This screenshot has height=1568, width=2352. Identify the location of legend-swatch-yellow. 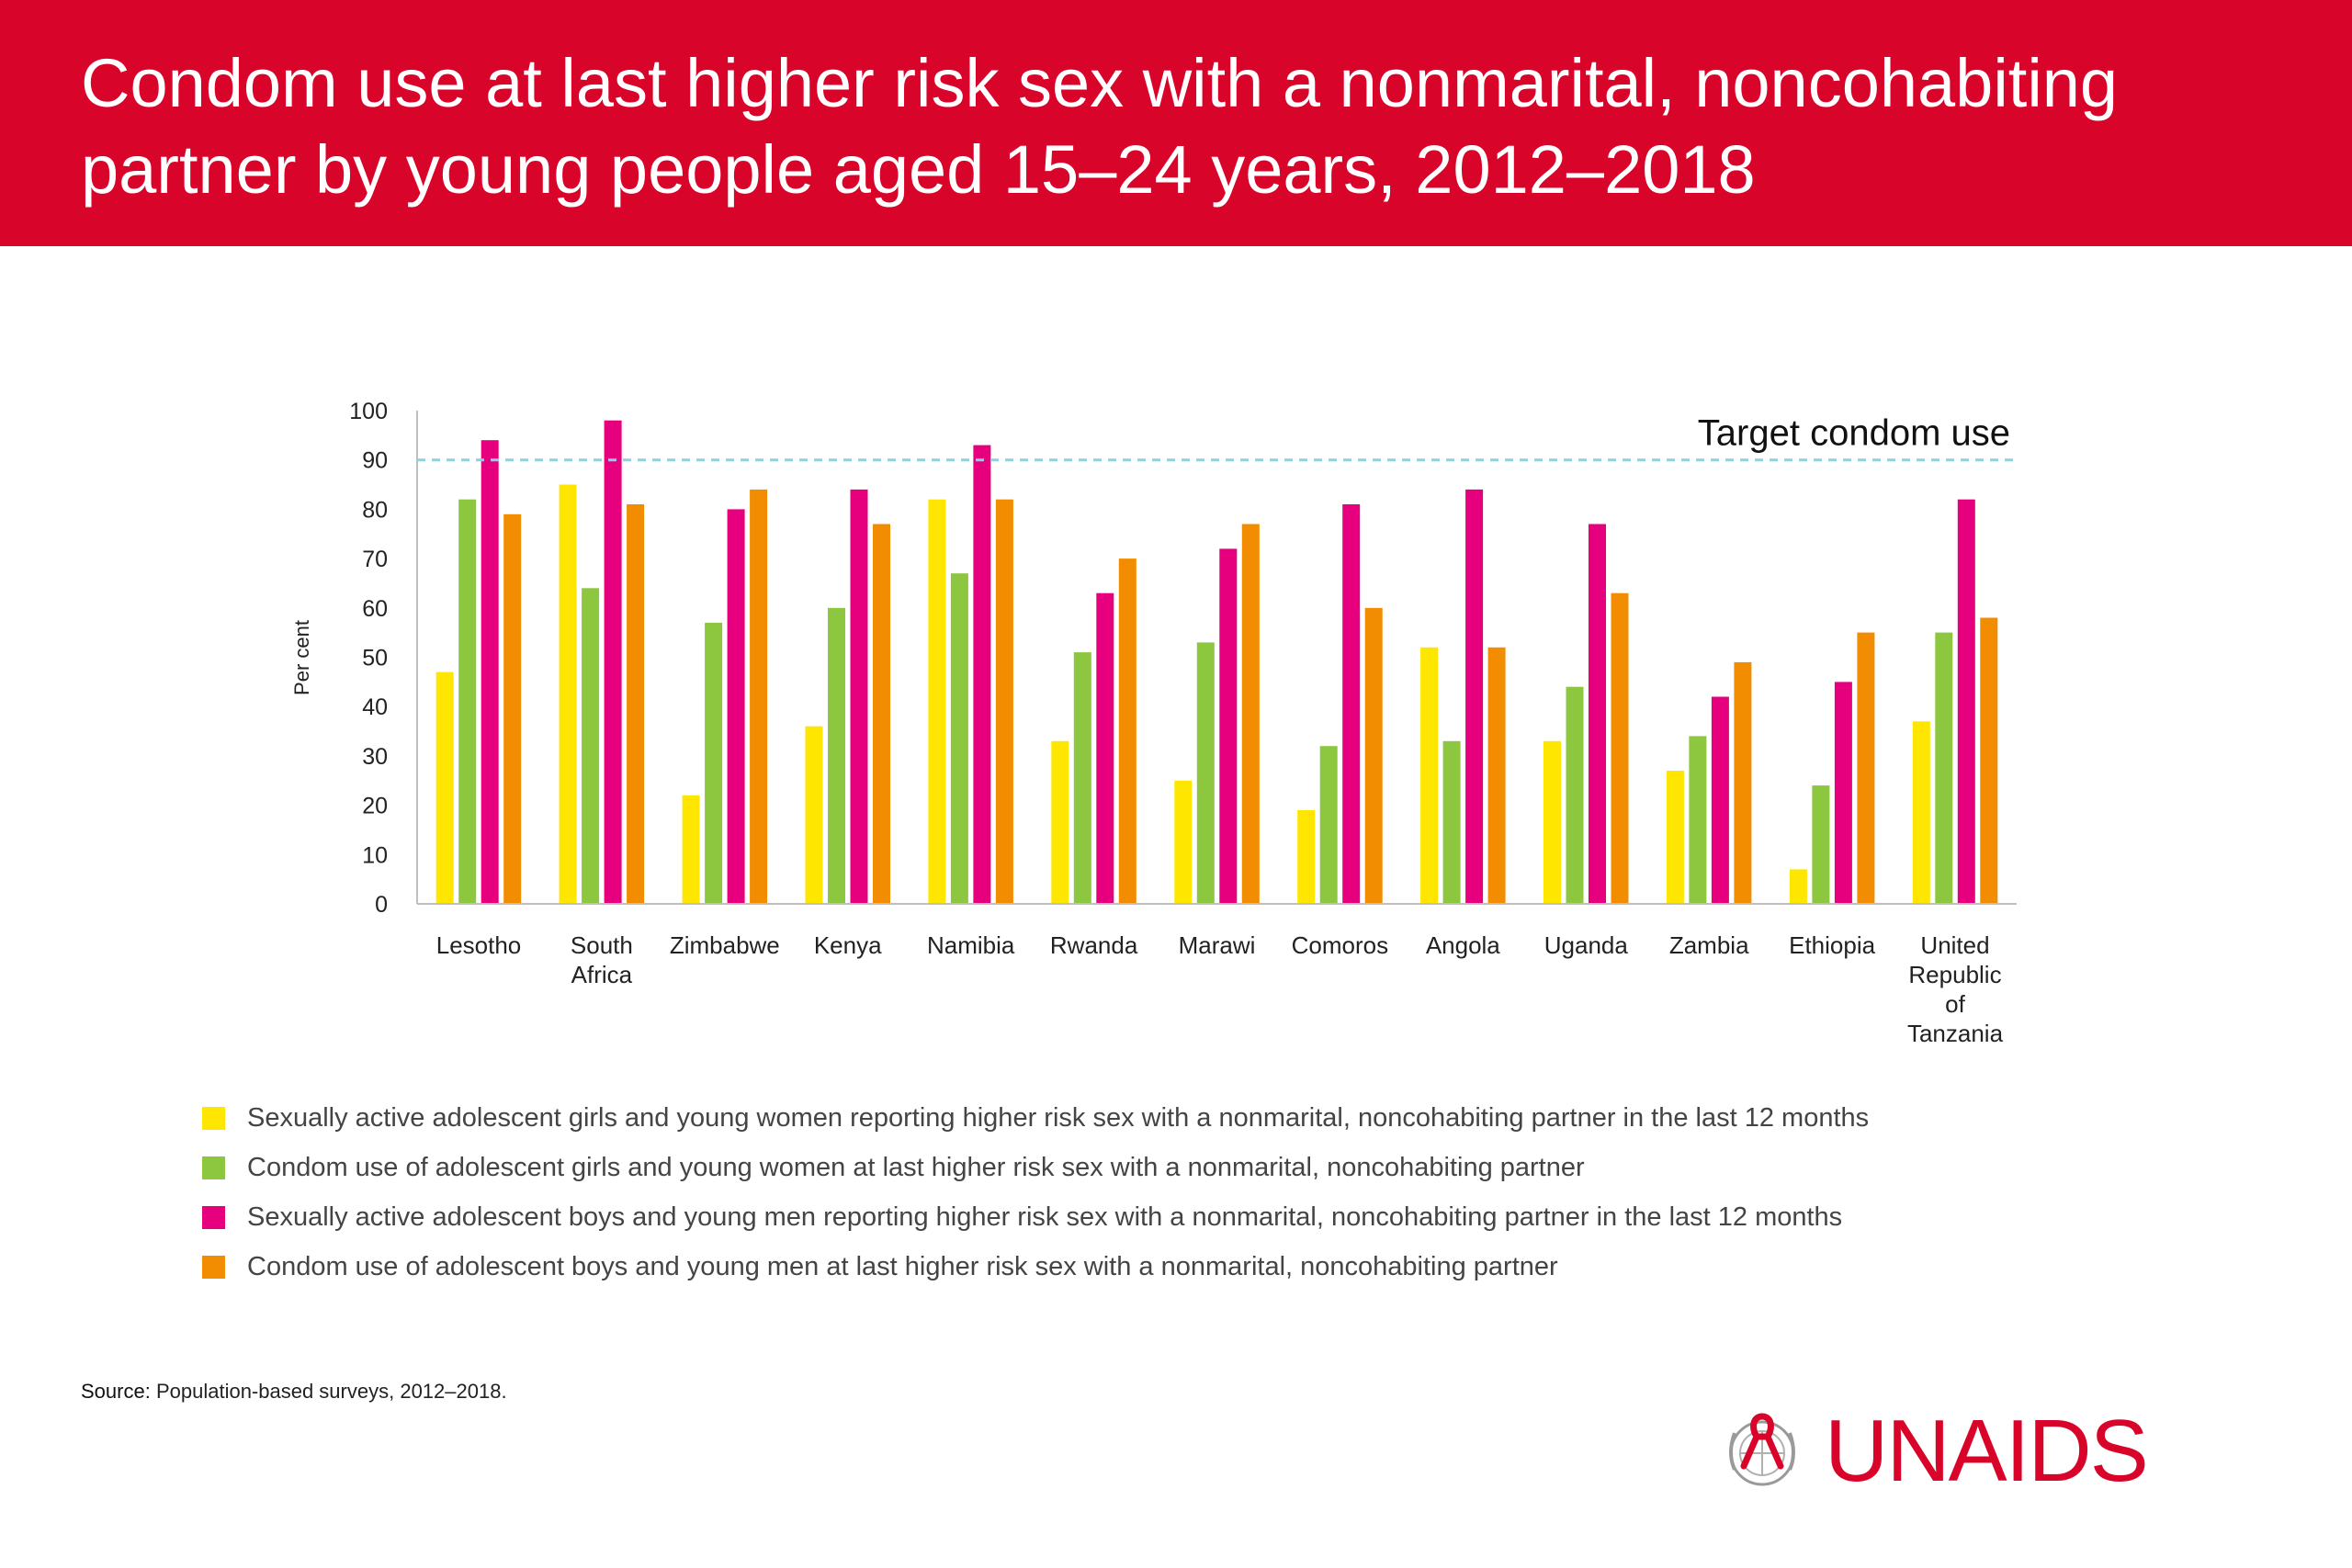
(214, 1118).